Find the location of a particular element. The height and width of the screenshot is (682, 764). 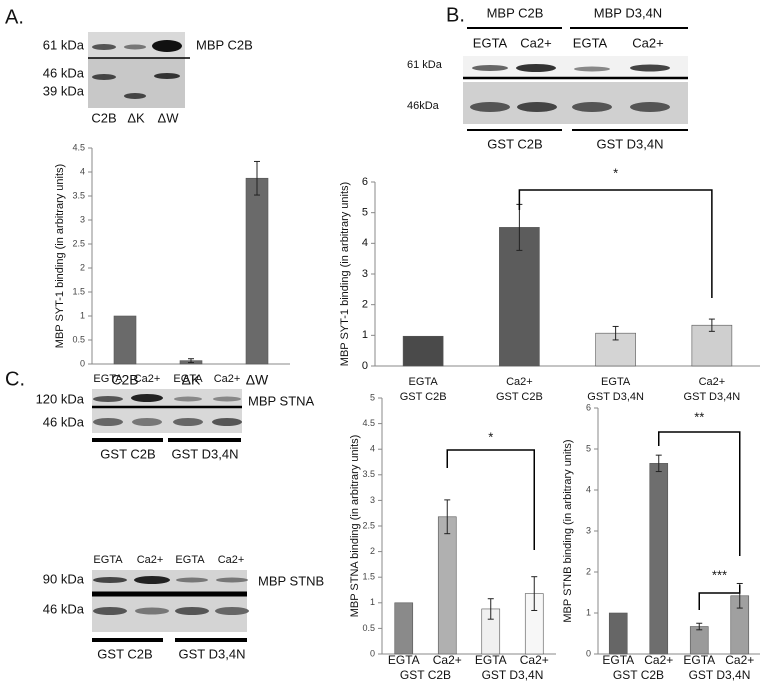

blot-membrane is located at coordinates (575, 67).